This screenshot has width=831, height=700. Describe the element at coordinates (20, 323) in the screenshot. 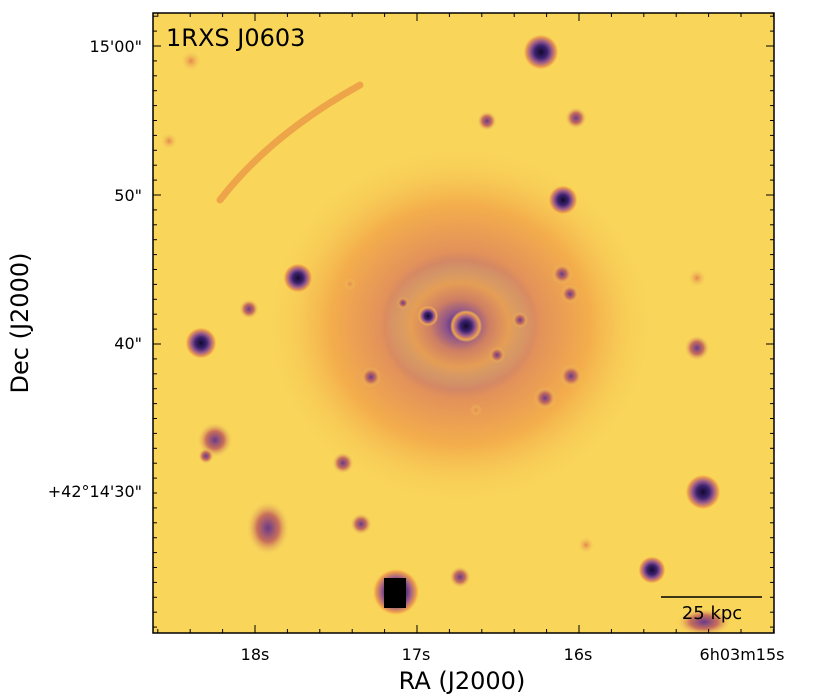

I see `y-axis-title: Dec (J2000)` at that location.